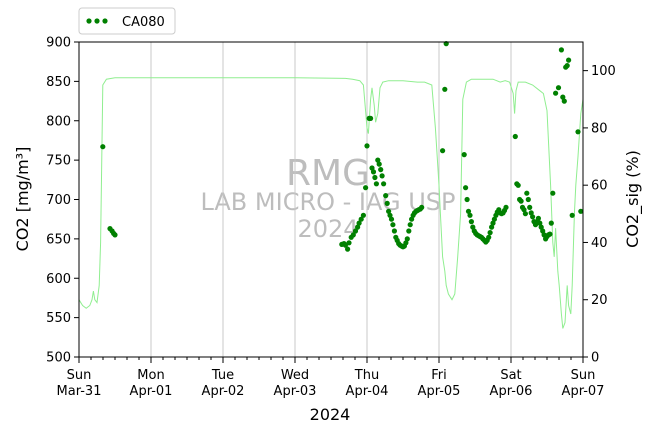 This screenshot has height=433, width=653. I want to click on x-tick-label-day: Mon, so click(150, 375).